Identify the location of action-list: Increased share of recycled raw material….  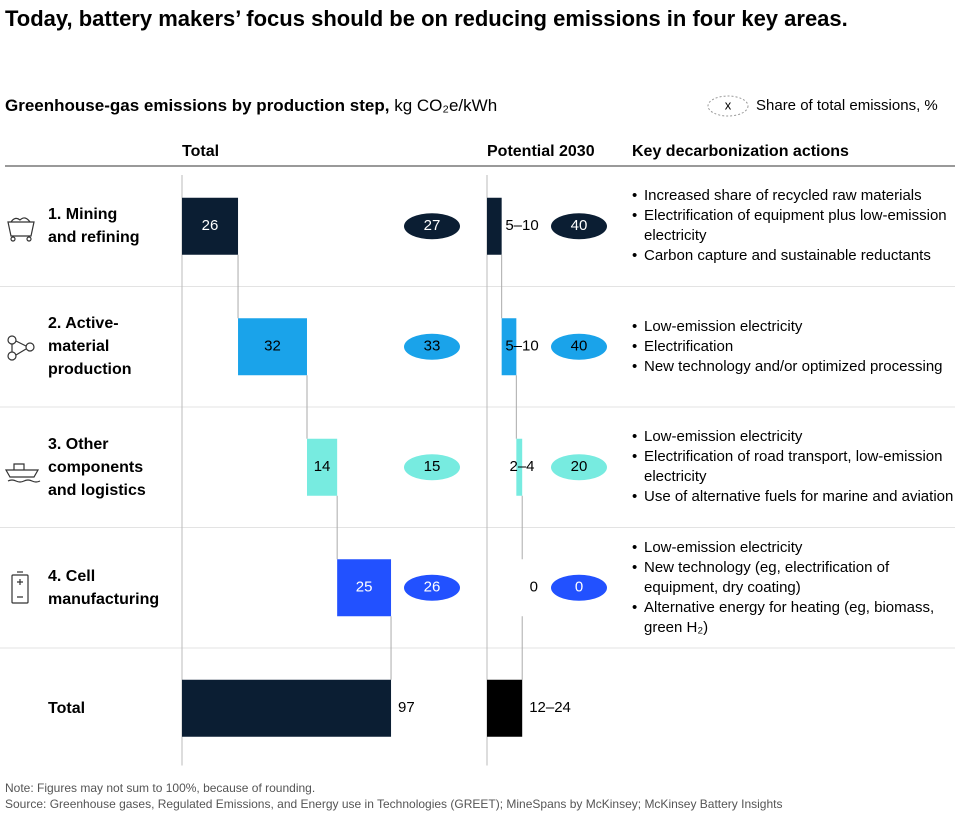
(795, 226).